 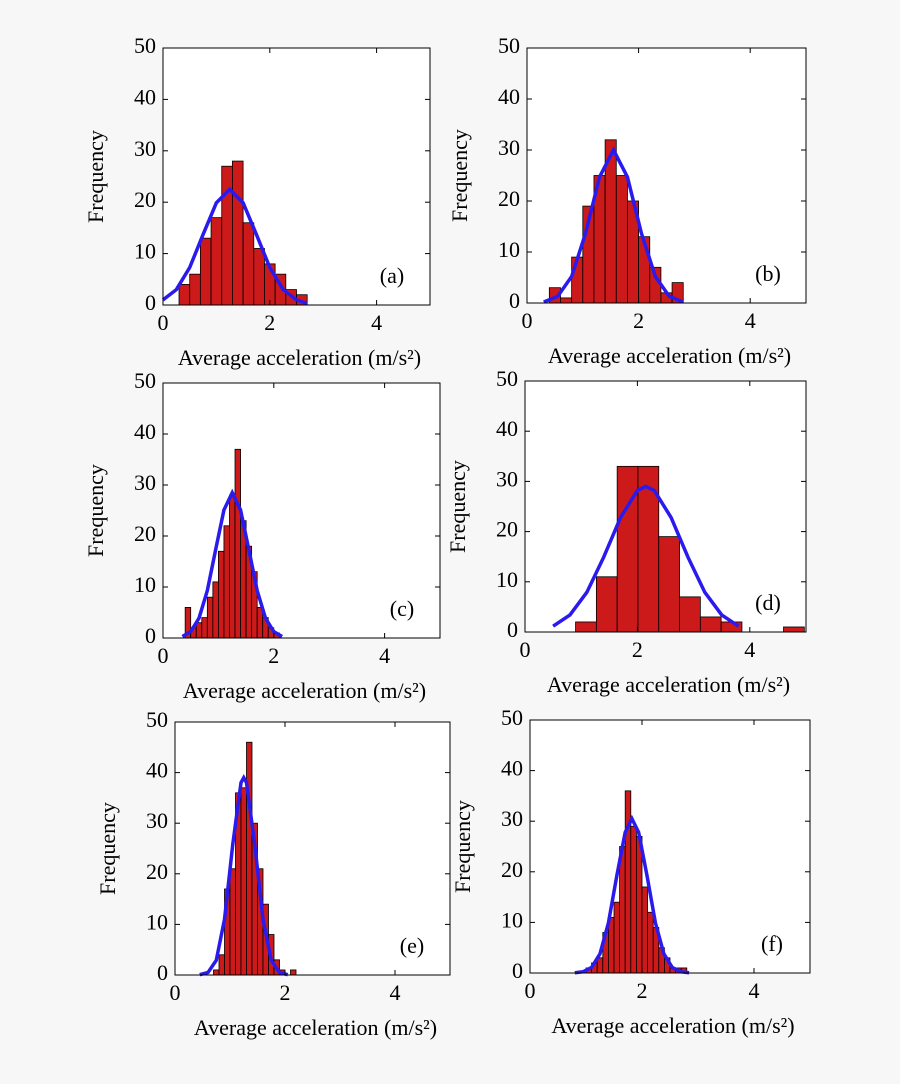 What do you see at coordinates (768, 602) in the screenshot?
I see `panel-annotation: (d)` at bounding box center [768, 602].